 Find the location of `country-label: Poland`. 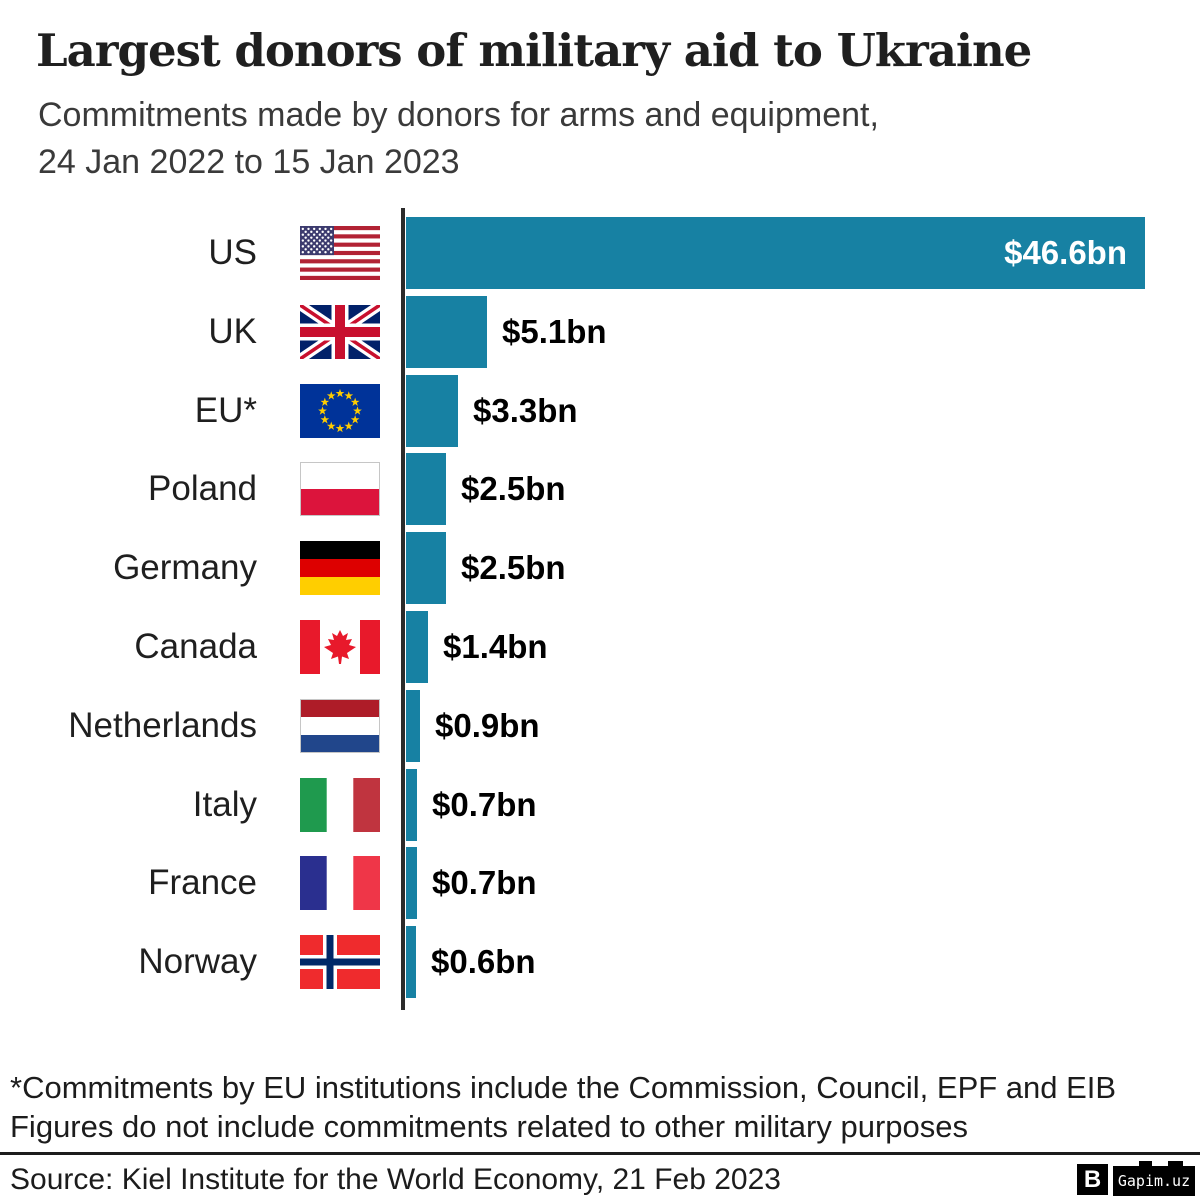

country-label: Poland is located at coordinates (202, 488).